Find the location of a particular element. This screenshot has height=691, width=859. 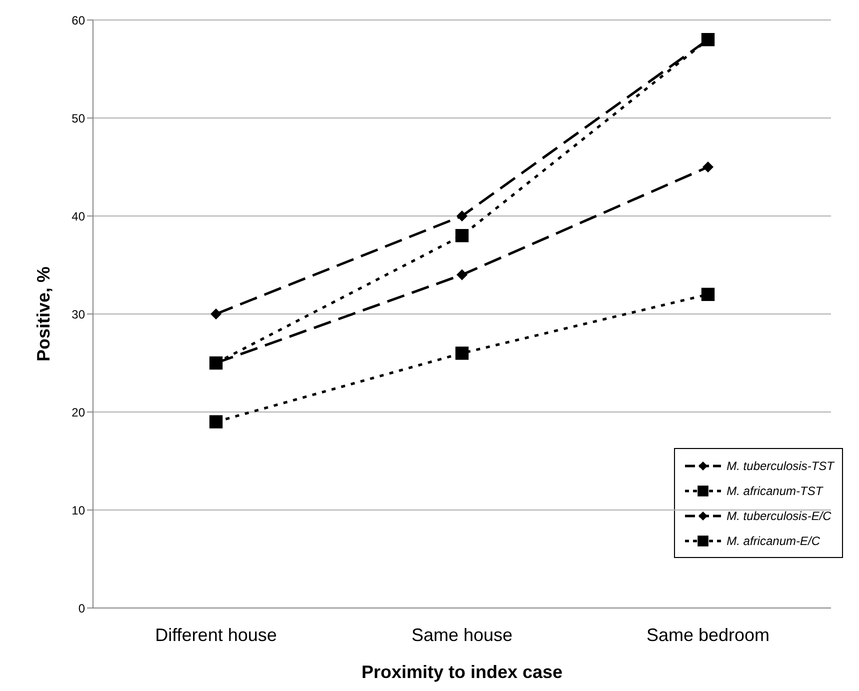

x-tick-label: Different house is located at coordinates (216, 634).